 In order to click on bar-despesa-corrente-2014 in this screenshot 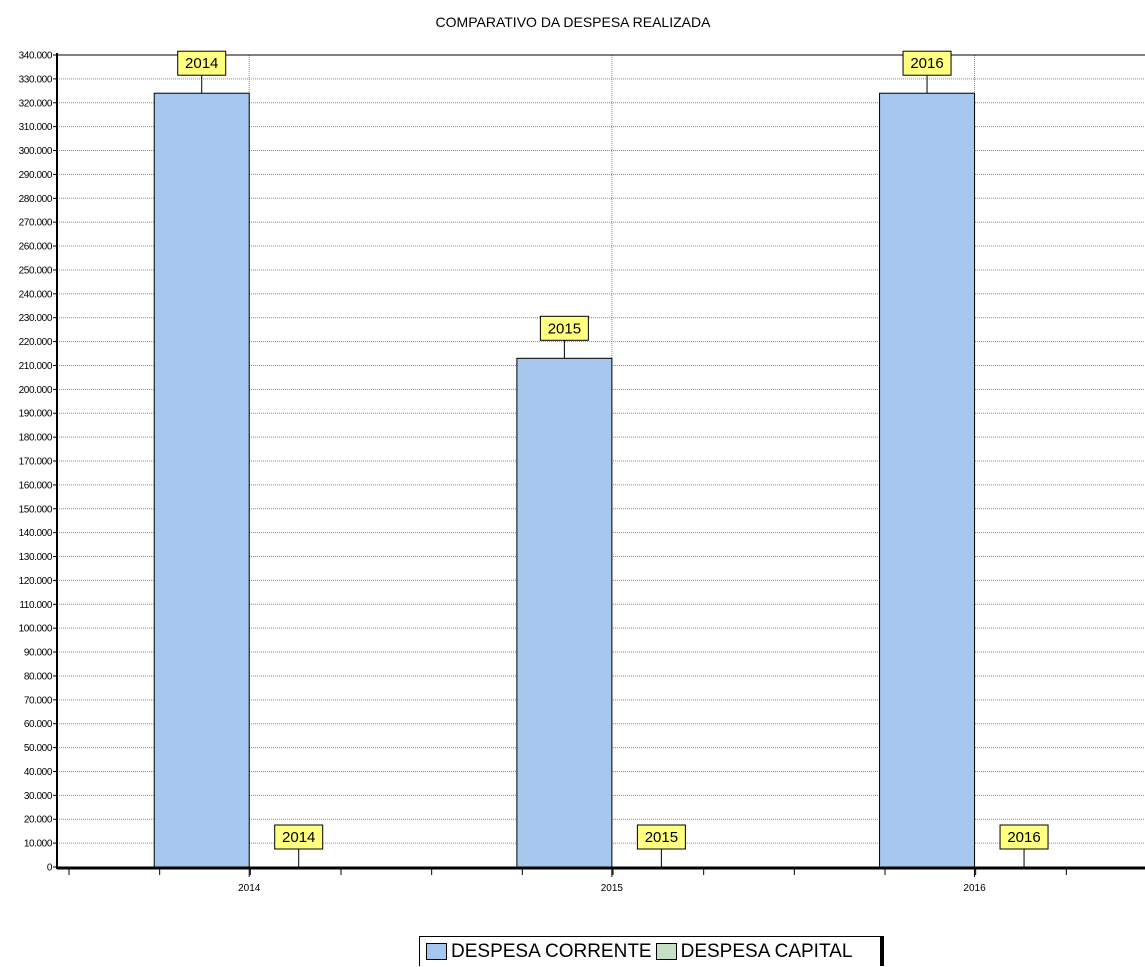, I will do `click(201, 480)`.